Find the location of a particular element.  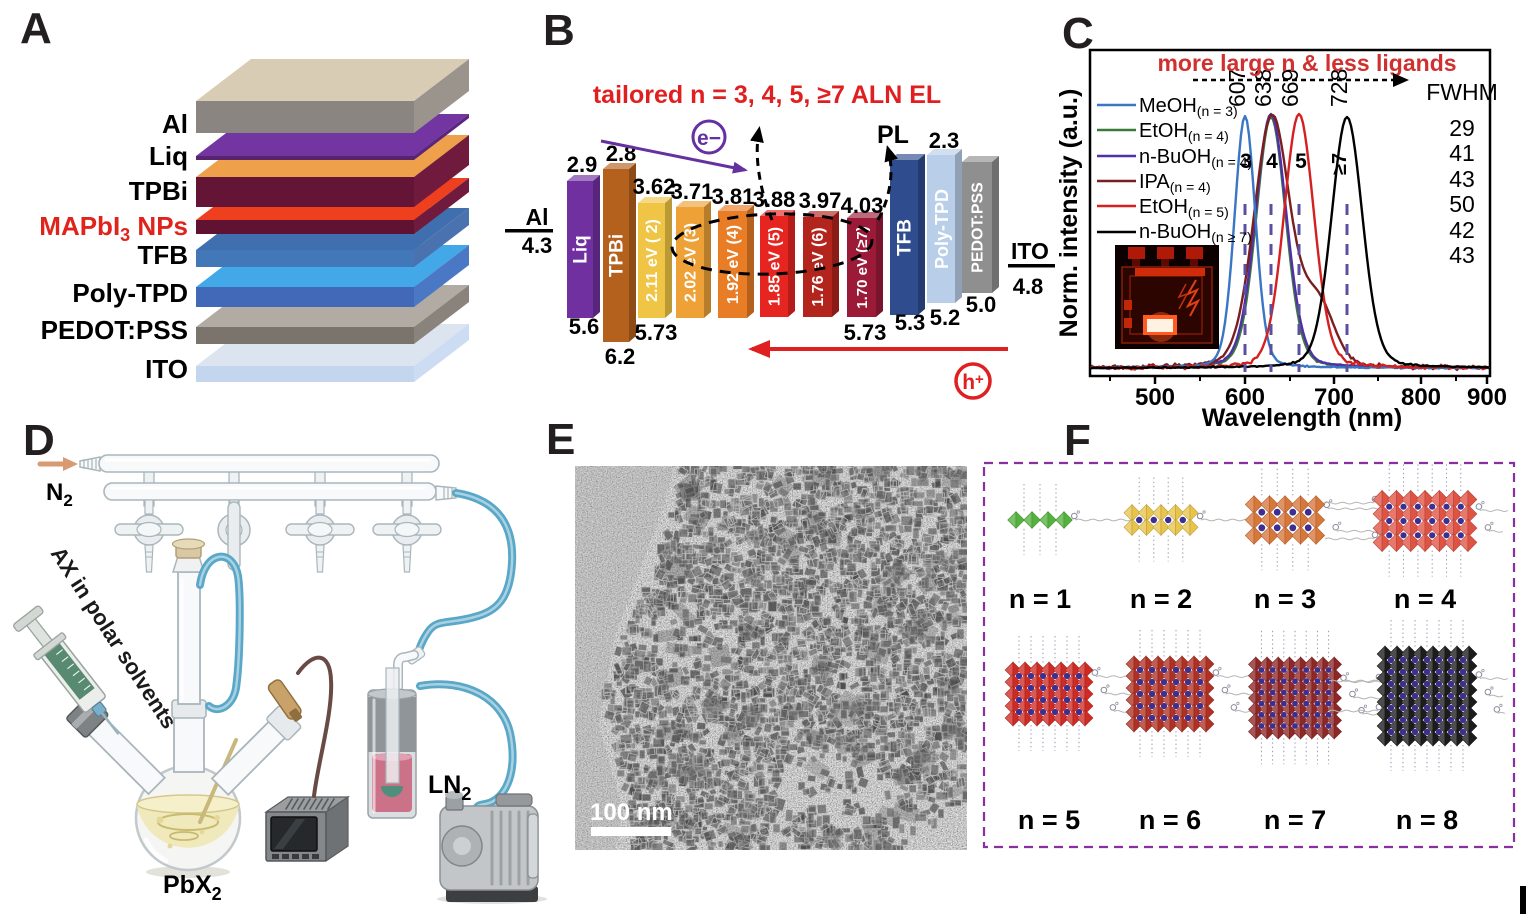

svg-text: e− is located at coordinates (709, 138).